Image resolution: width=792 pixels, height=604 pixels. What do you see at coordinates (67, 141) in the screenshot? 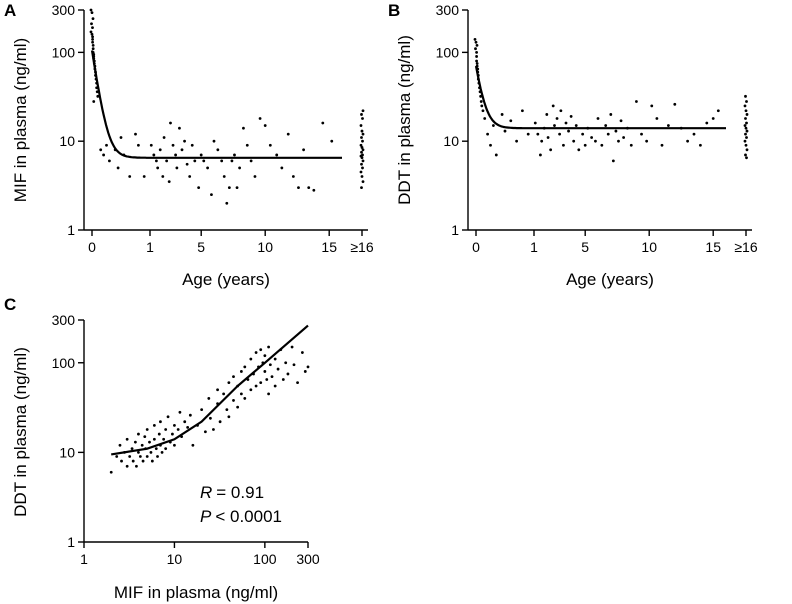
I see `y-tick-label-a: 10` at bounding box center [67, 141].